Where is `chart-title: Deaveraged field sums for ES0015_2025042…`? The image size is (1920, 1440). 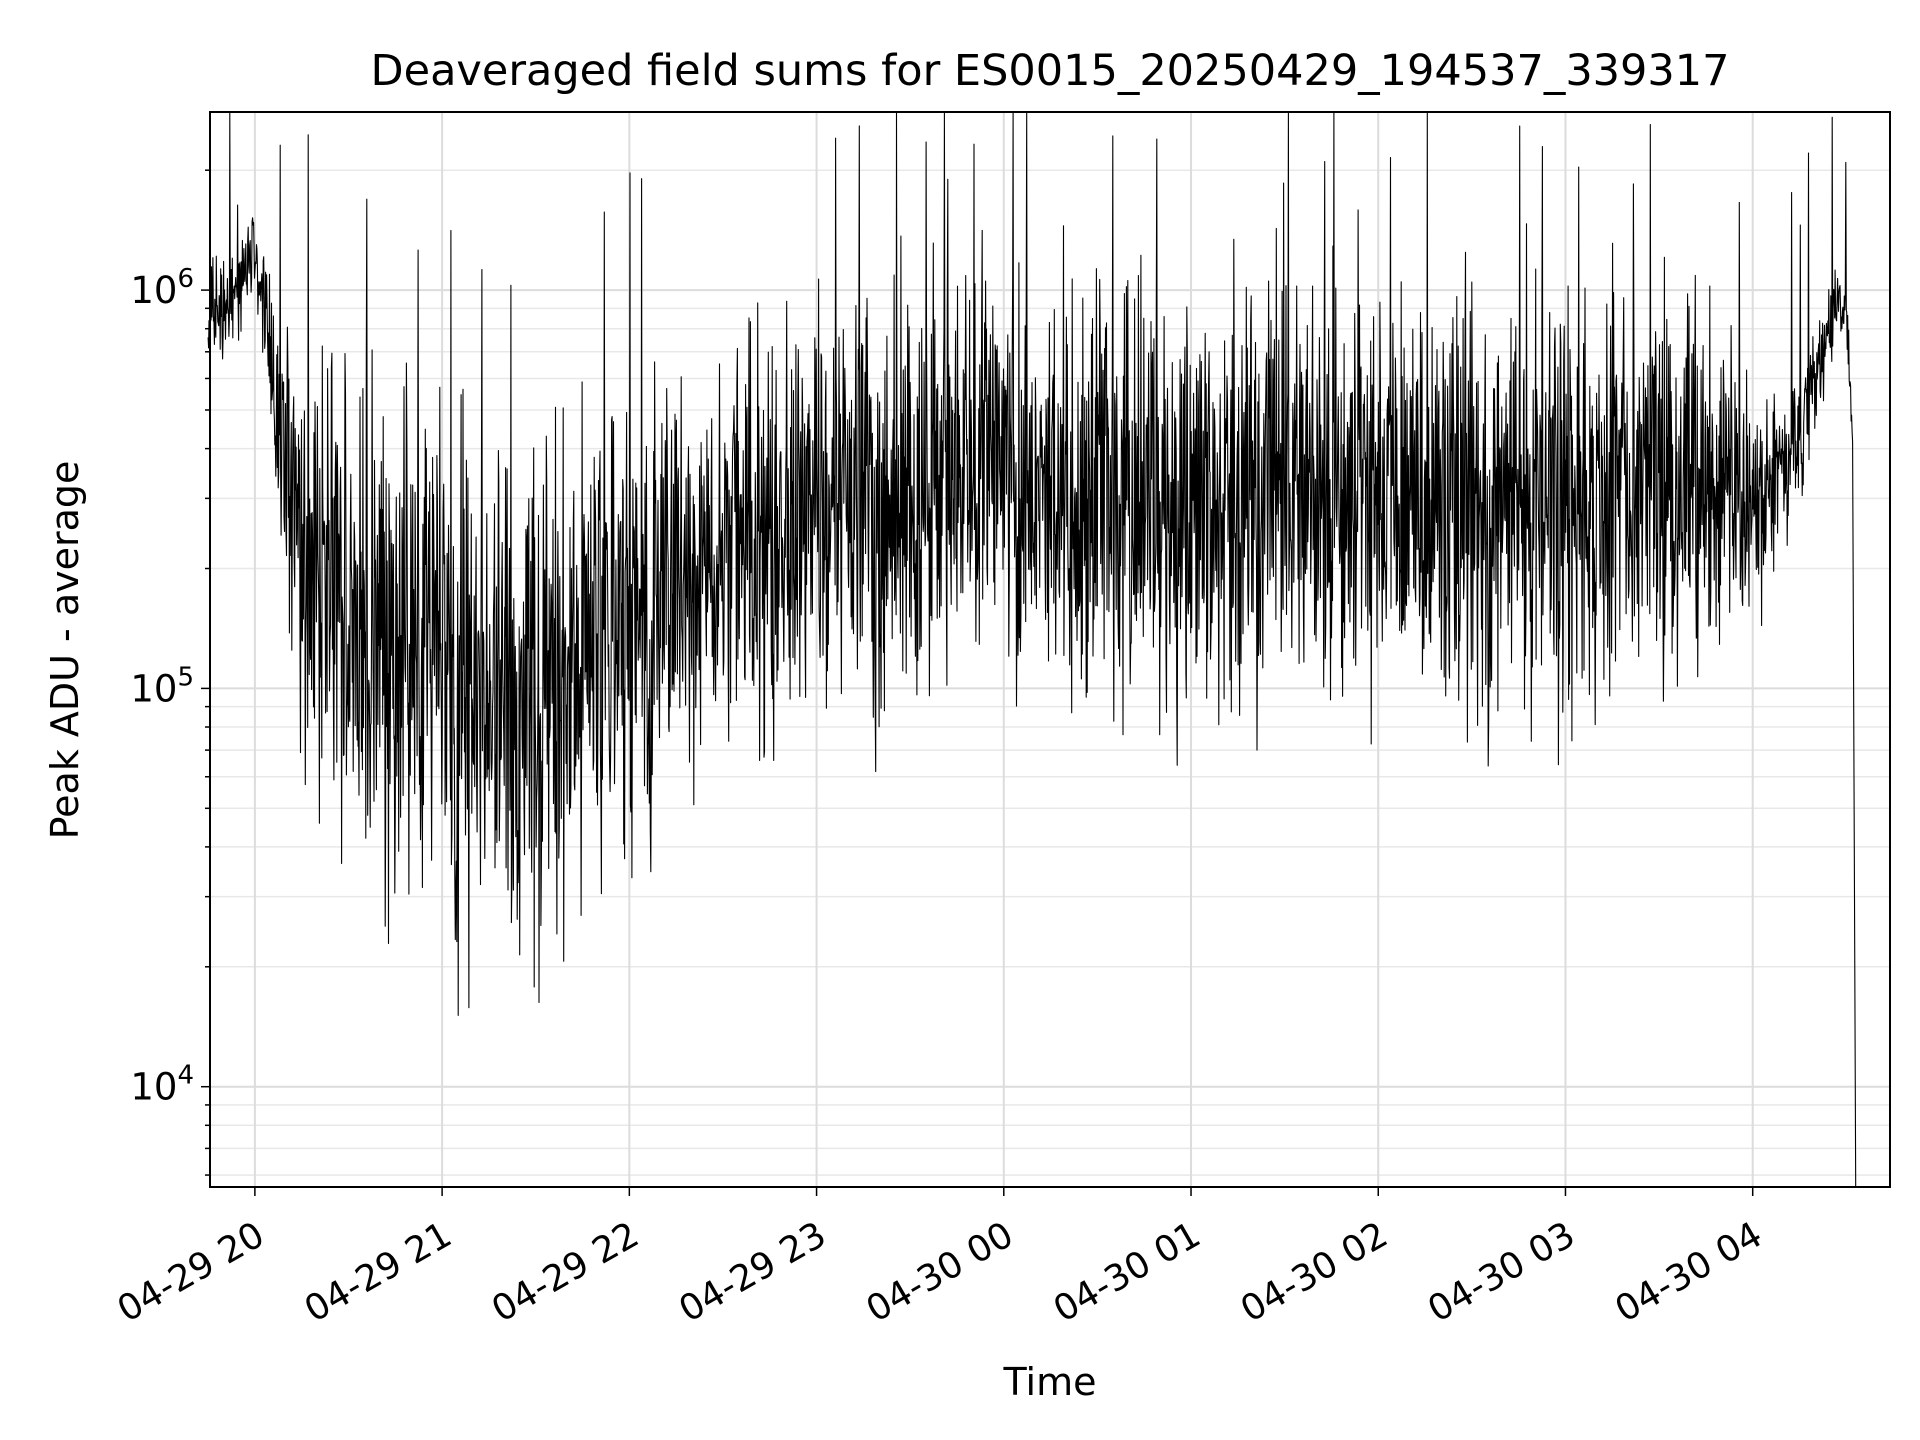
chart-title: Deaveraged field sums for ES0015_2025042… is located at coordinates (1050, 71).